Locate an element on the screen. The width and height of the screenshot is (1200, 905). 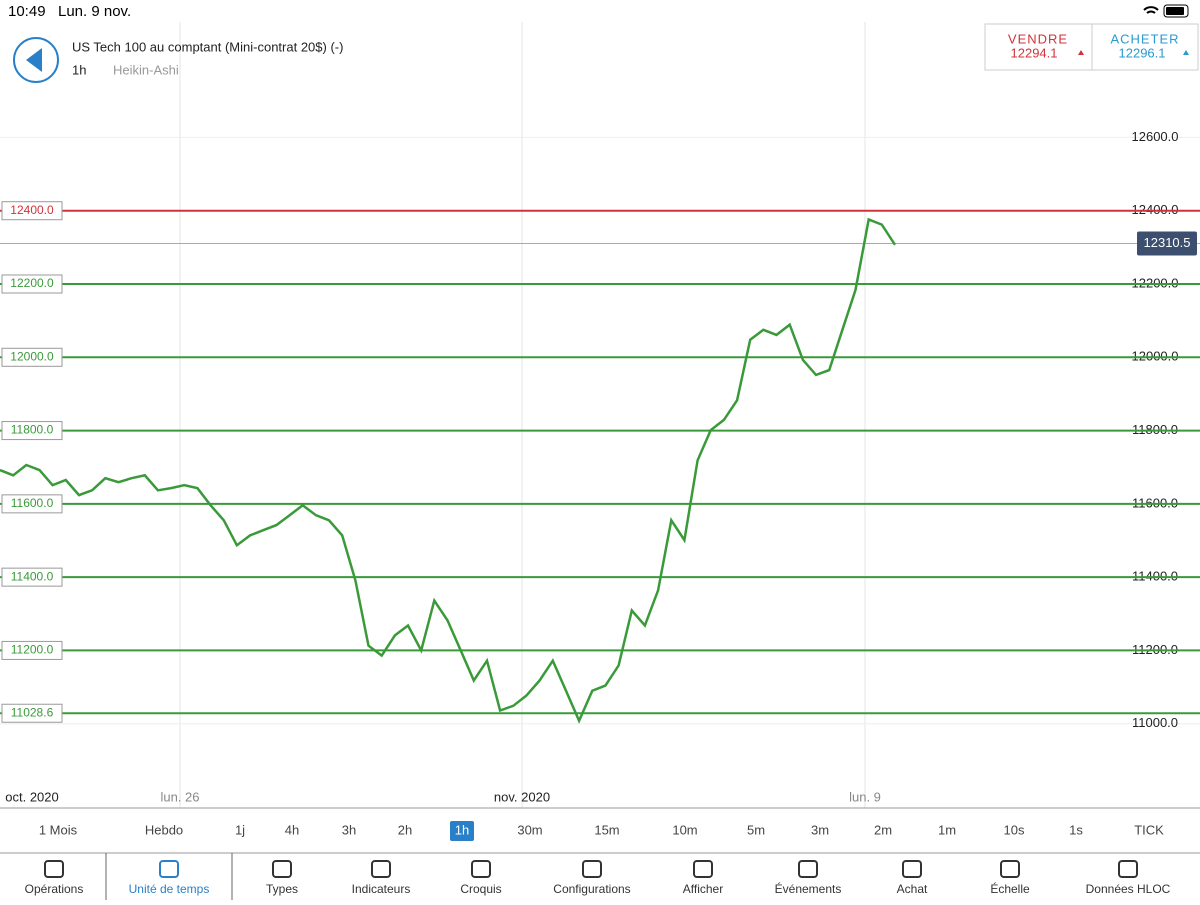
timeframe-option: 1s is located at coordinates (1076, 829).